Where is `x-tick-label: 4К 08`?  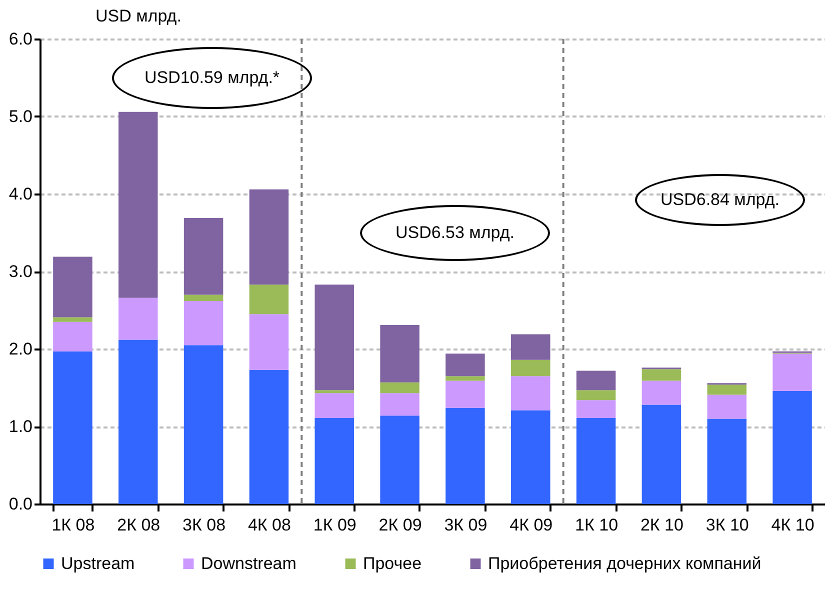
x-tick-label: 4К 08 is located at coordinates (269, 525).